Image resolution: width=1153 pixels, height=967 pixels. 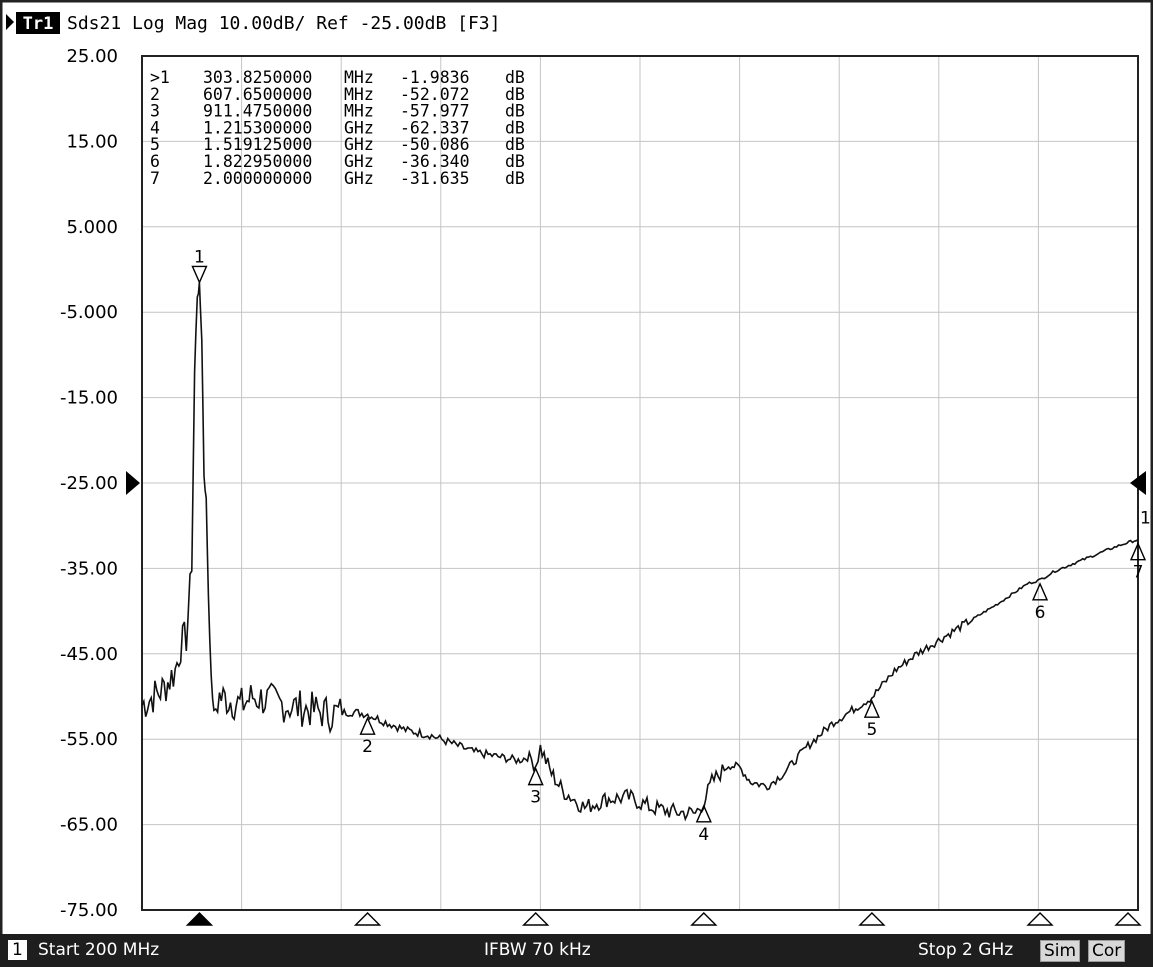 I want to click on y-tick-label: -15.00, so click(x=89, y=398).